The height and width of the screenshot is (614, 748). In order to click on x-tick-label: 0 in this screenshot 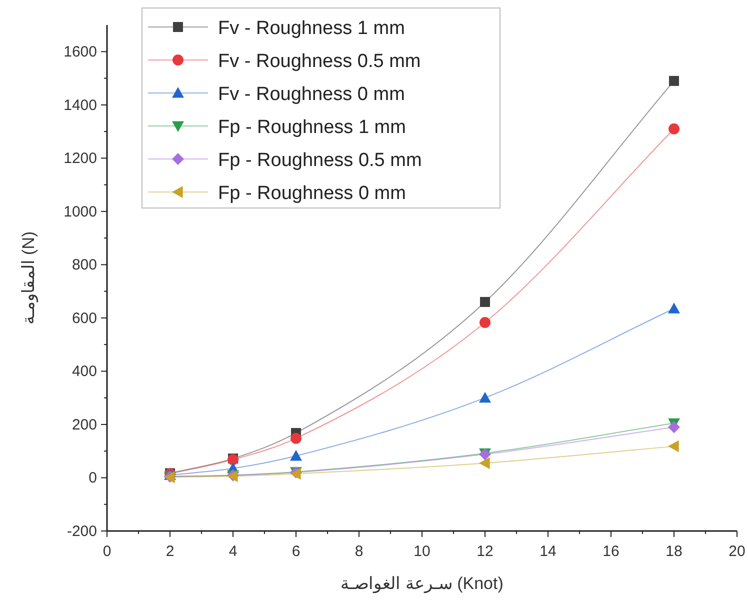, I will do `click(107, 551)`.